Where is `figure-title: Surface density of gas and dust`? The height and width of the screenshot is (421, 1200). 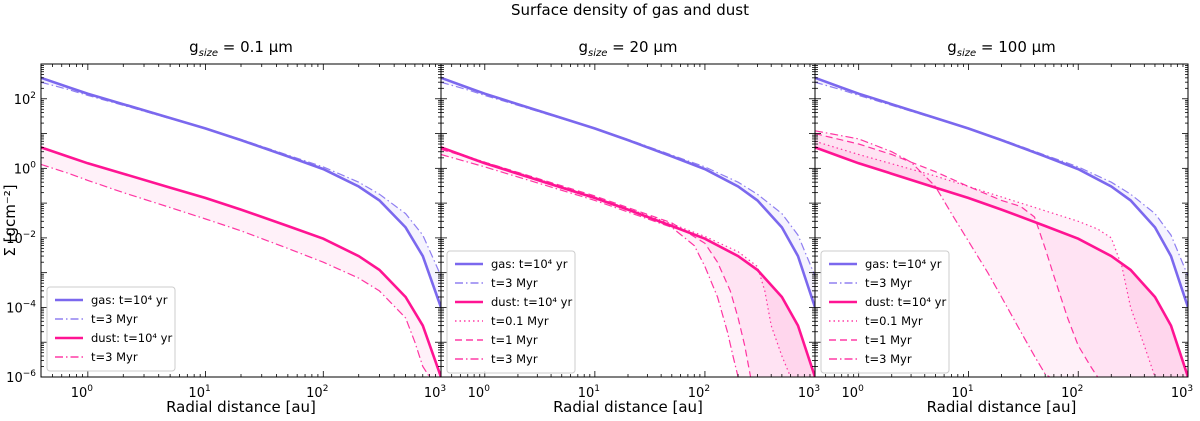 figure-title: Surface density of gas and dust is located at coordinates (630, 10).